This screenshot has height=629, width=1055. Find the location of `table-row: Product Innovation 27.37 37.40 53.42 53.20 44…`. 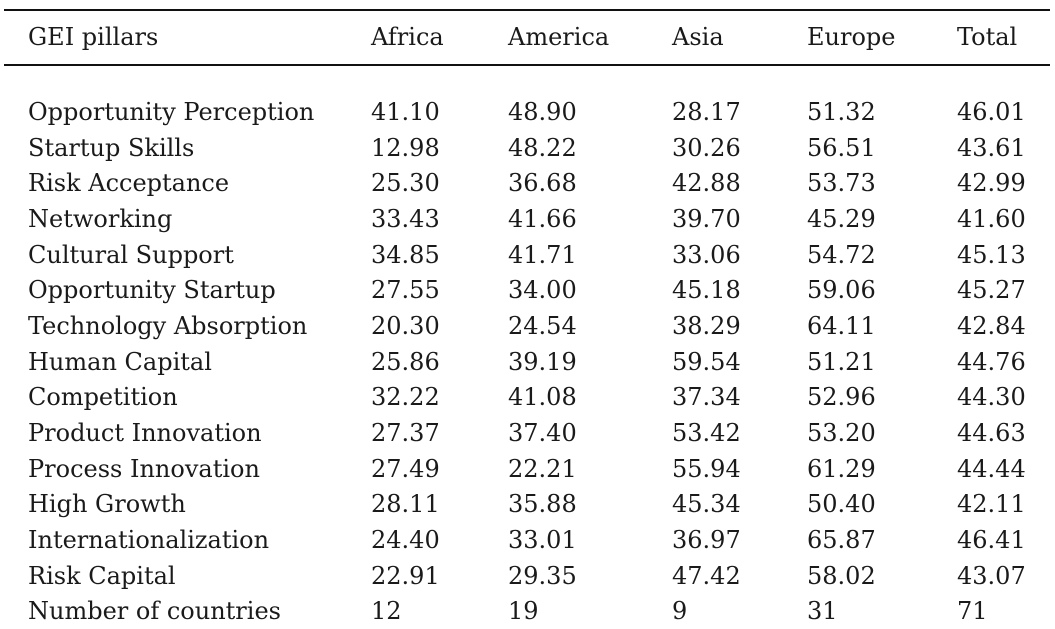

table-row: Product Innovation 27.37 37.40 53.42 53.20 44… is located at coordinates (527, 433).